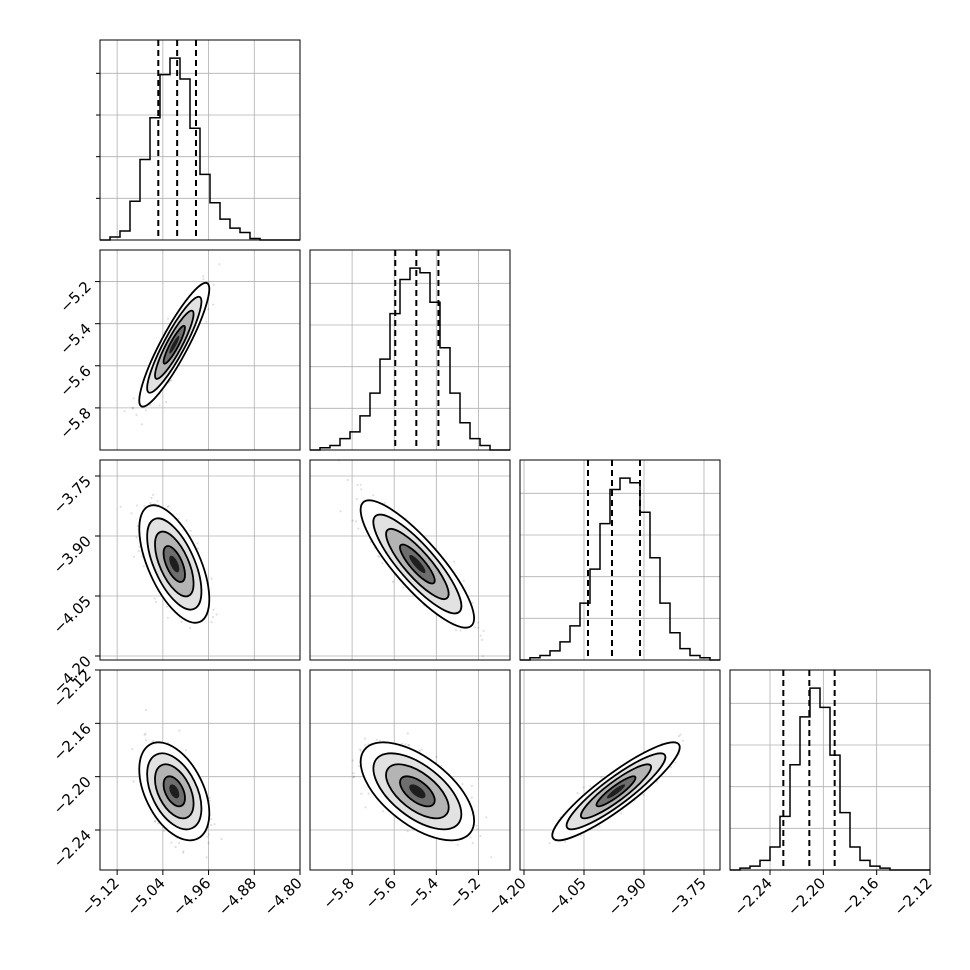 Image resolution: width=970 pixels, height=970 pixels. What do you see at coordinates (465, 893) in the screenshot?
I see `x-tick-label-1-3: −5.2` at bounding box center [465, 893].